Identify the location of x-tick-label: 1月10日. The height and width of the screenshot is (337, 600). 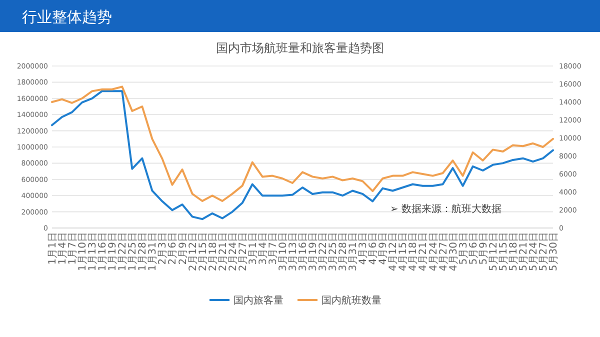
(83, 252).